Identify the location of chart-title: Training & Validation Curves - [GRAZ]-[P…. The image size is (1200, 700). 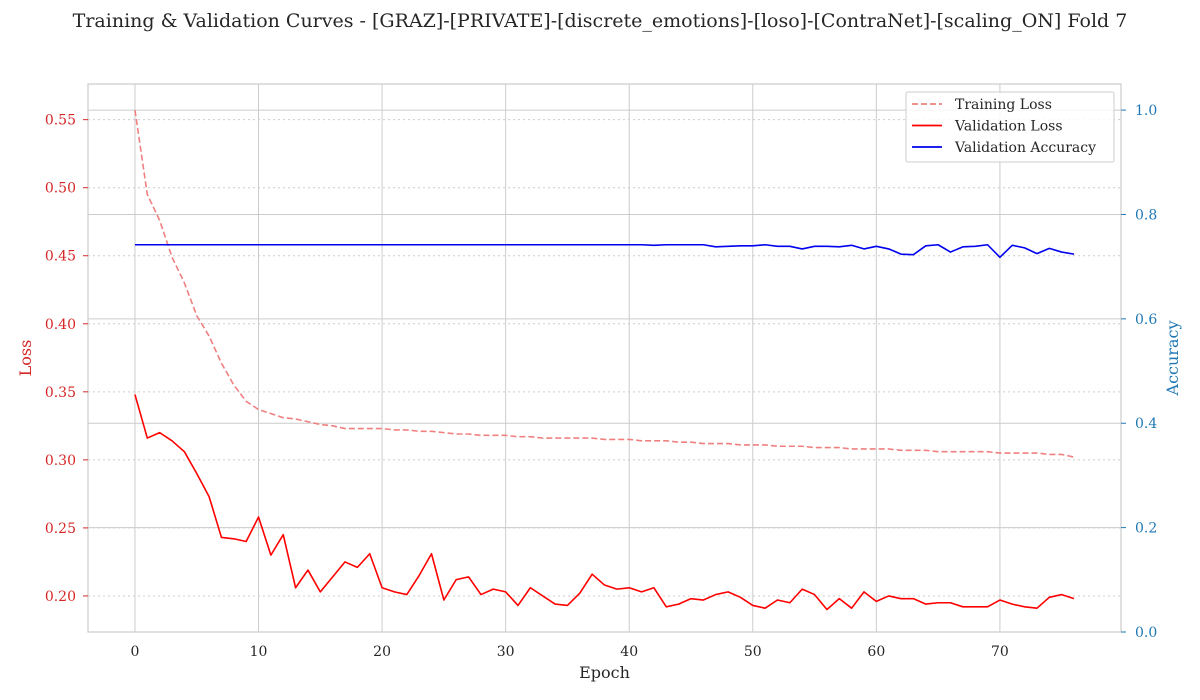
(600, 21).